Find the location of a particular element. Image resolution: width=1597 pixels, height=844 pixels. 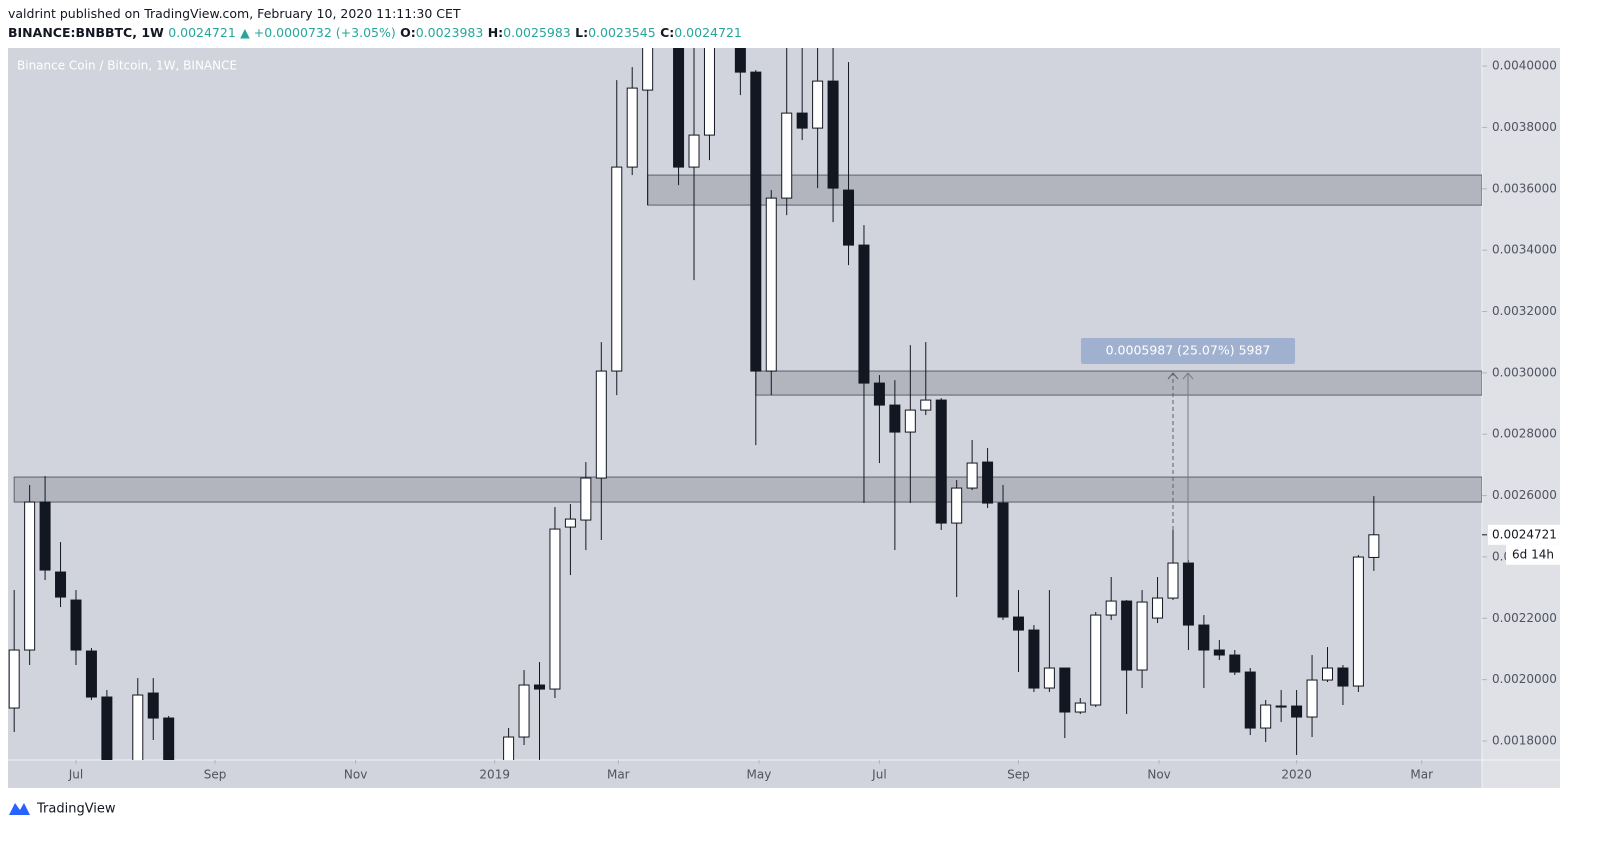

y-tick-label: 0.0018000 is located at coordinates (1524, 740).